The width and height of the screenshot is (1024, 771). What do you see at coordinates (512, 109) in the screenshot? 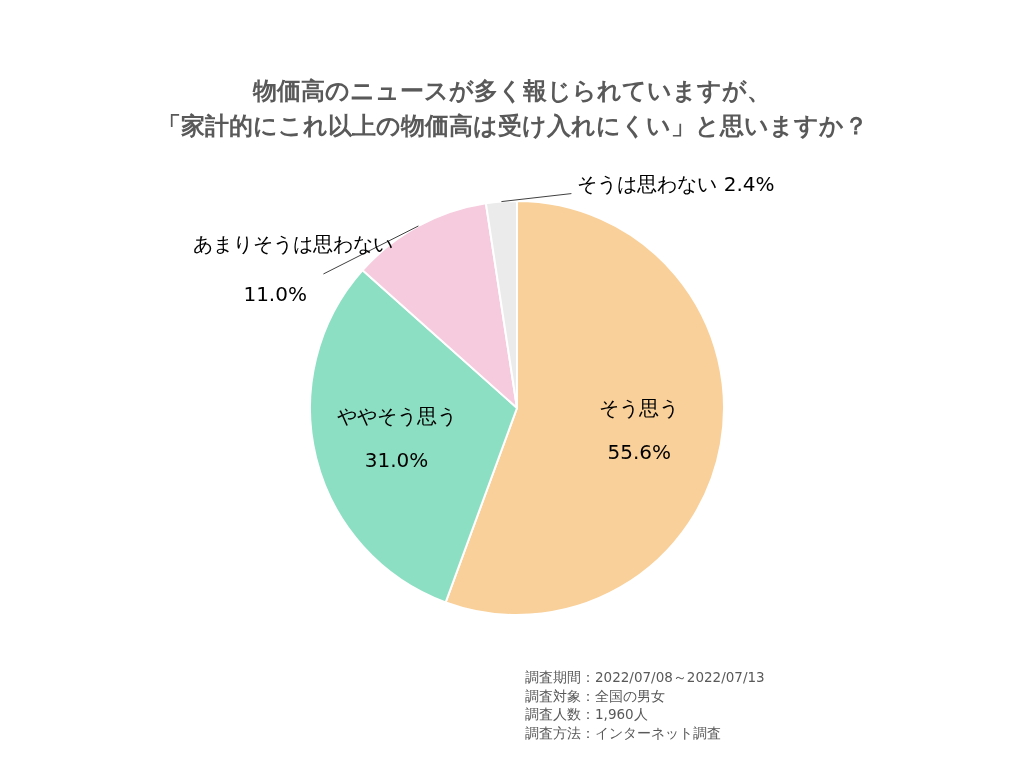
I see `chart-title: 物価高のニュースが多く報じられていますが、「家計的にこれ以上の物価高は受け入れにくい」と思いますか？` at bounding box center [512, 109].